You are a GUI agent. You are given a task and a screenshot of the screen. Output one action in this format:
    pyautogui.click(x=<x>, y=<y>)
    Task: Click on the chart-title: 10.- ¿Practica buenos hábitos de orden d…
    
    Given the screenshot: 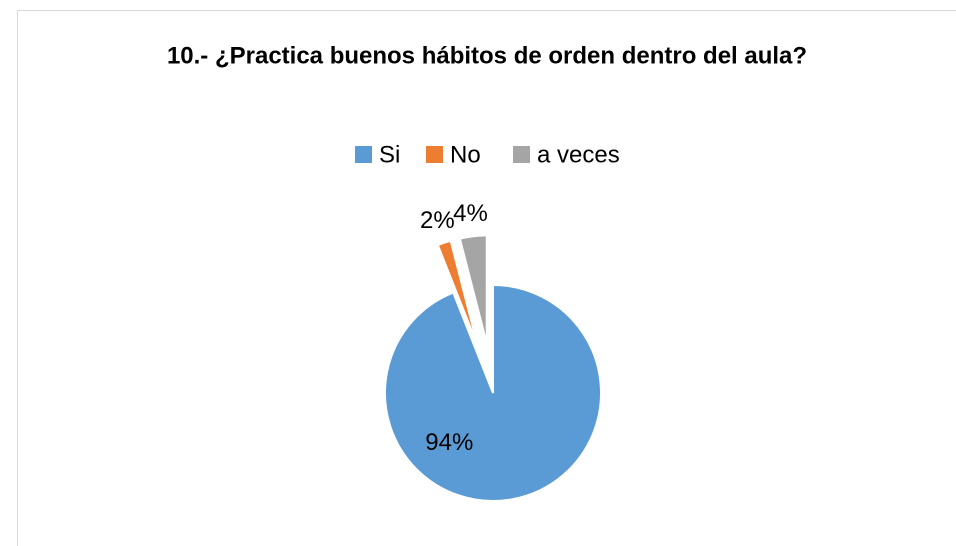 What is the action you would take?
    pyautogui.click(x=487, y=55)
    